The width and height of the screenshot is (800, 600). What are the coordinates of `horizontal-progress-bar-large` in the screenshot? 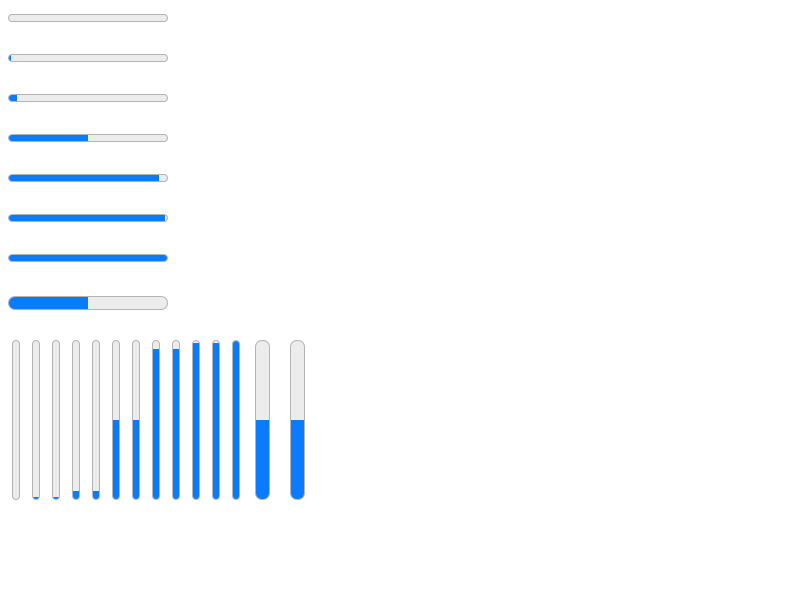 It's located at (88, 303).